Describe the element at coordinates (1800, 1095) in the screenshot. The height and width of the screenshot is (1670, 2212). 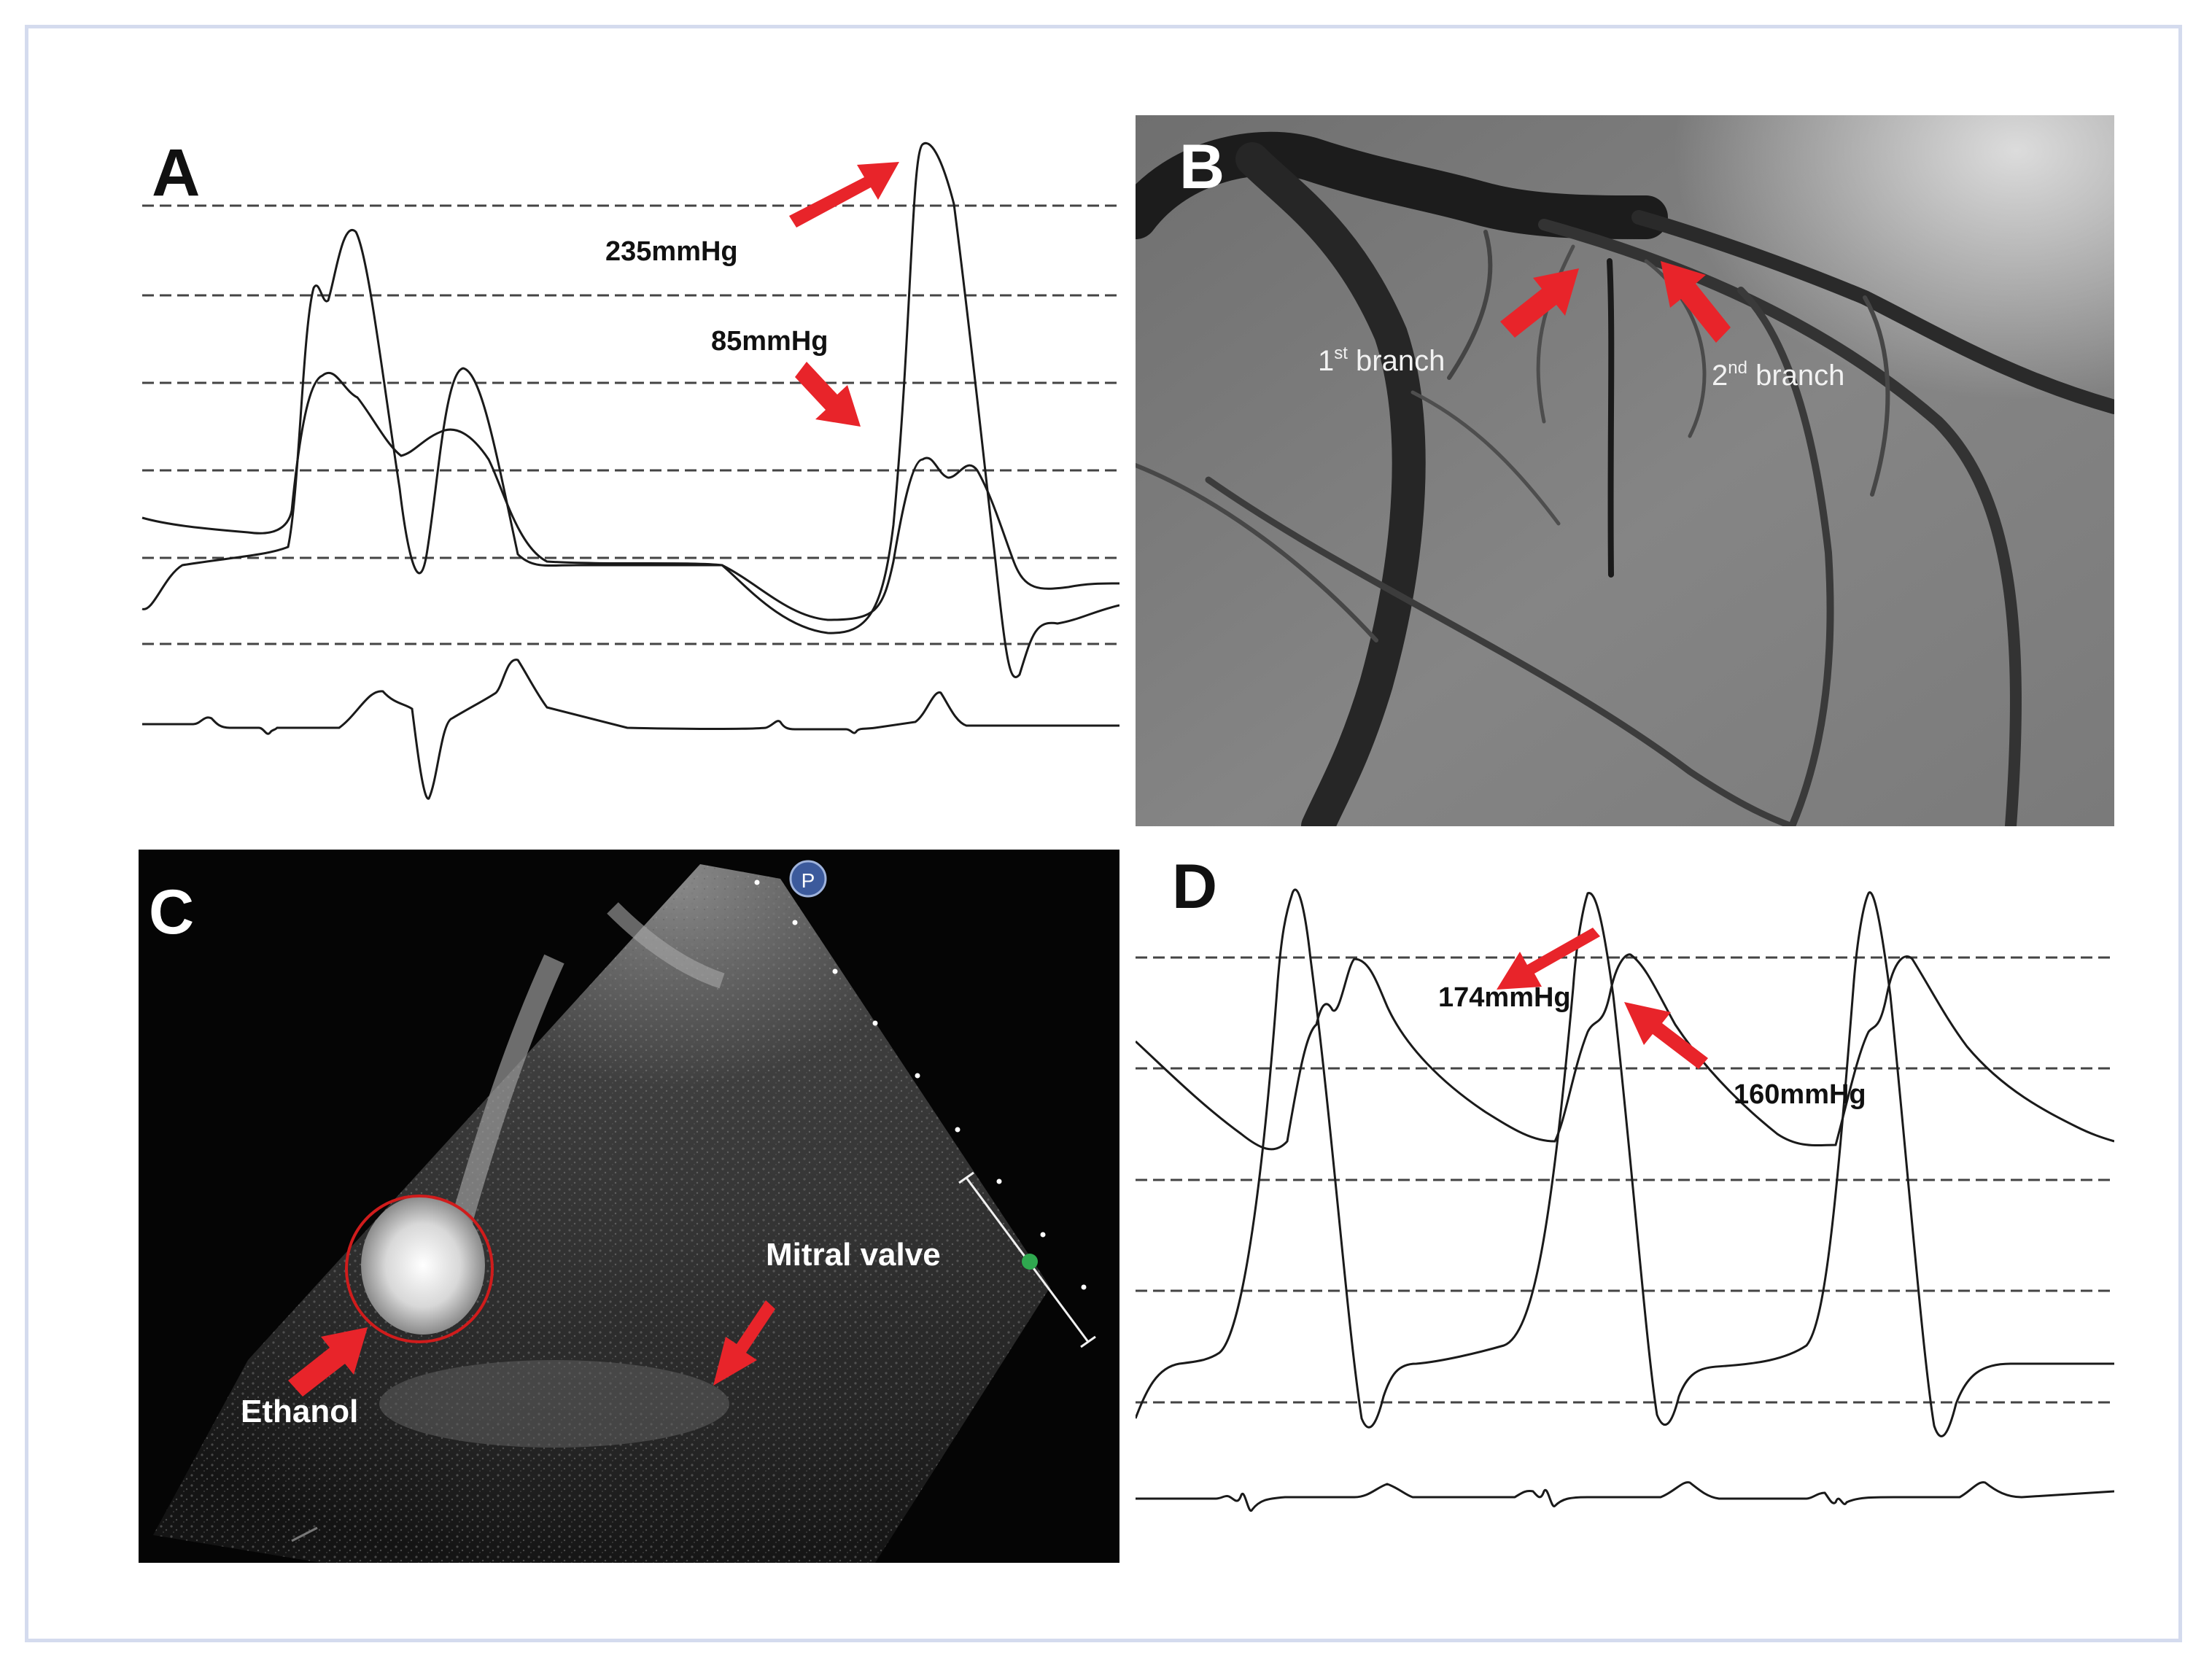
I see `label-160mmhg: 160mmHg` at that location.